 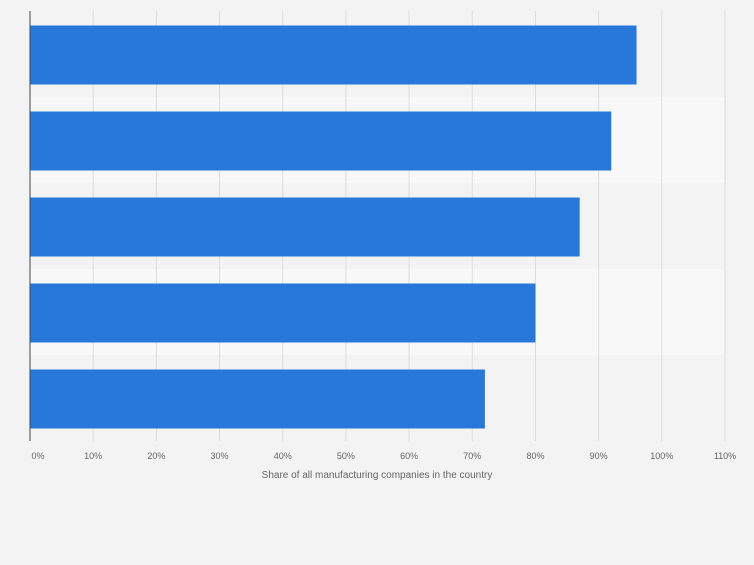 I want to click on x-tick-label: 30%, so click(x=220, y=456).